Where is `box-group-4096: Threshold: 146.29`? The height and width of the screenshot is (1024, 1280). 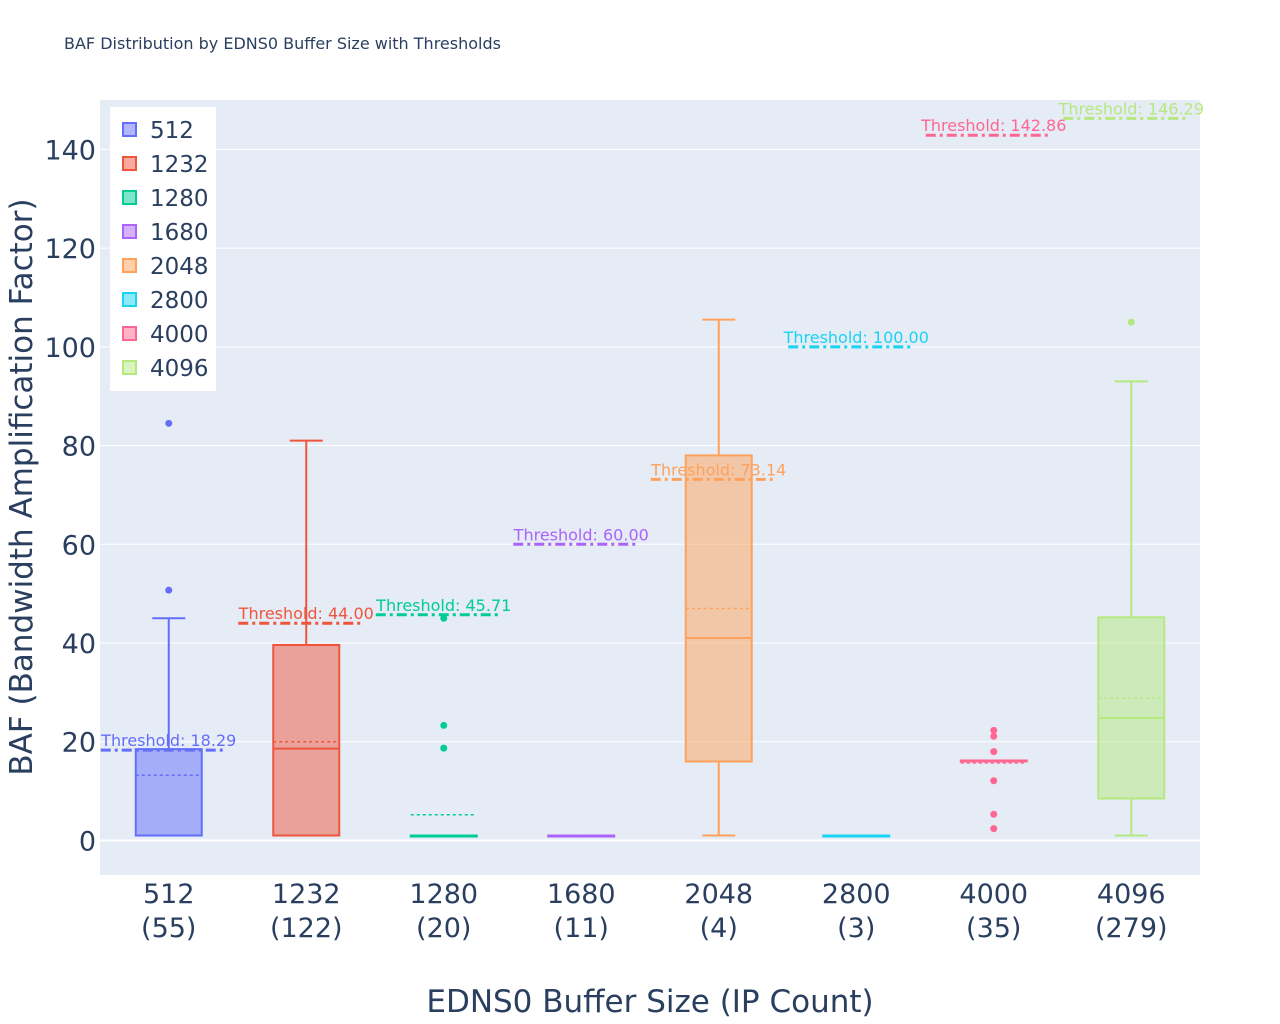 box-group-4096: Threshold: 146.29 is located at coordinates (1131, 468).